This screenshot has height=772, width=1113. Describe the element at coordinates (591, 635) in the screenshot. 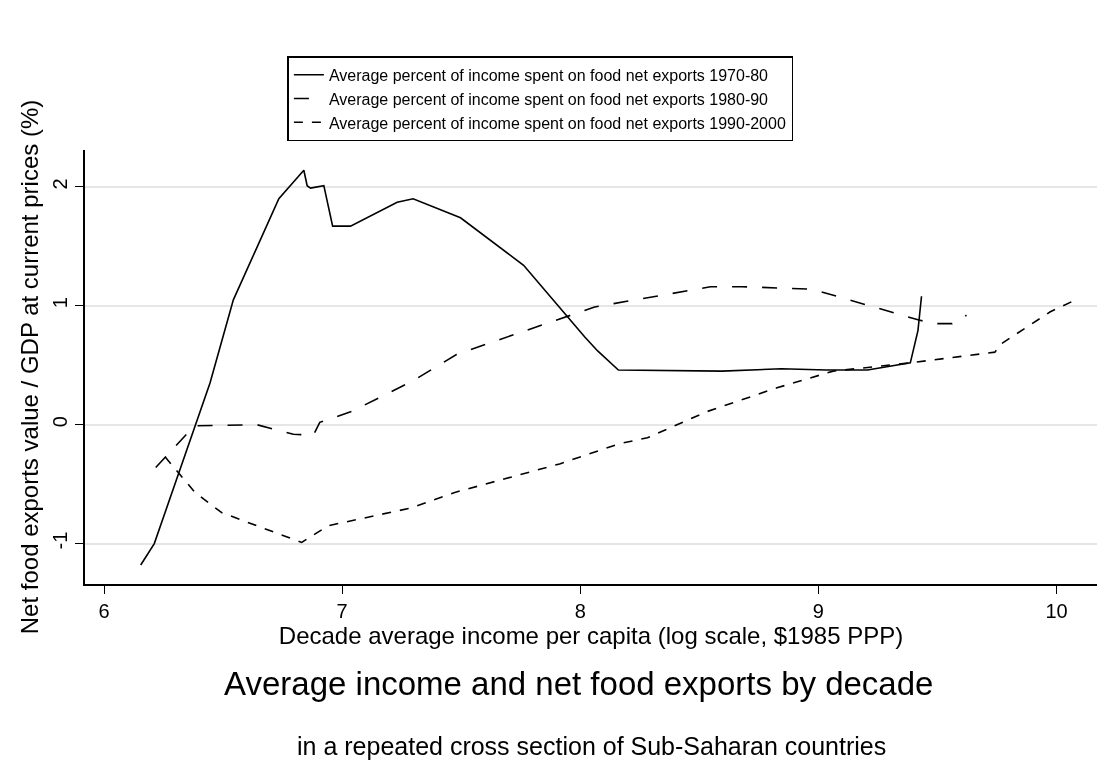

I see `x-axis-title: Decade average income per capita (log scale, $1985 PPP)` at that location.